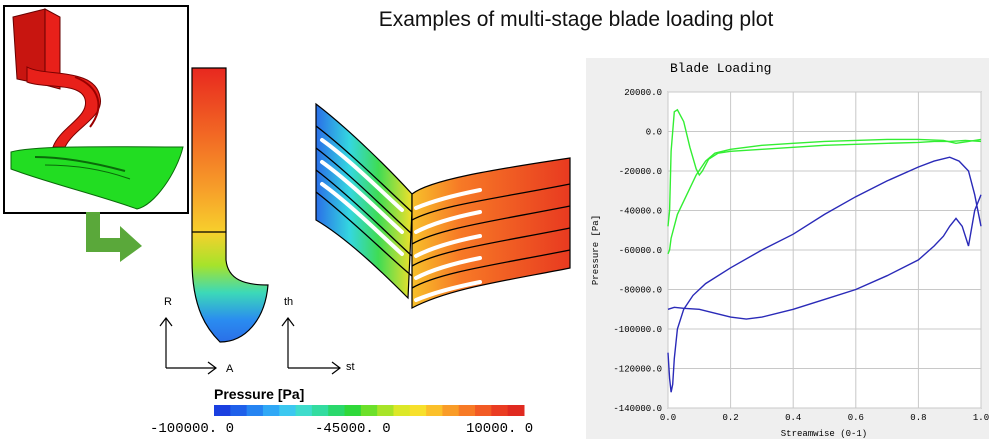 The width and height of the screenshot is (992, 444). What do you see at coordinates (981, 418) in the screenshot?
I see `chart-xtick-label: 1.0` at bounding box center [981, 418].